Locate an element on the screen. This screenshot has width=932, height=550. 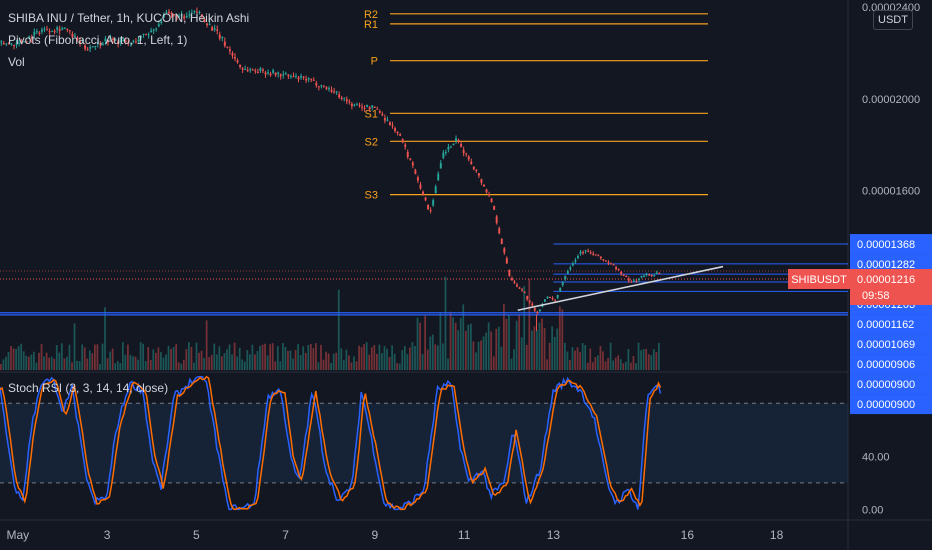
time-tick-label: 7 is located at coordinates (285, 535).